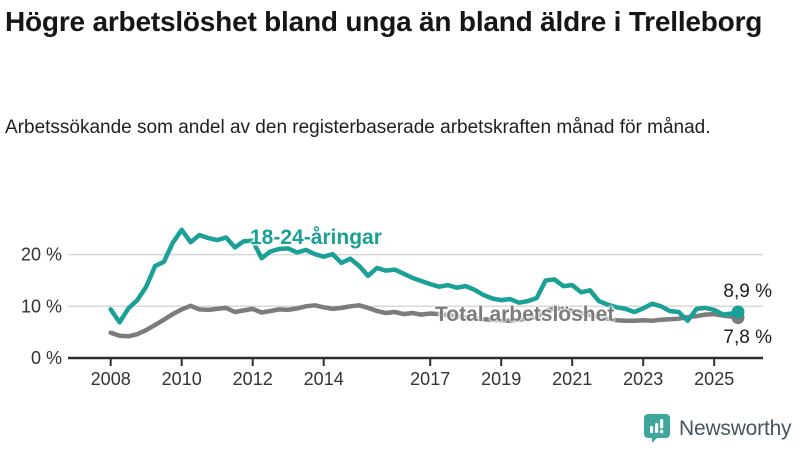 The image size is (800, 450). What do you see at coordinates (657, 428) in the screenshot?
I see `newsworthy-logo-icon` at bounding box center [657, 428].